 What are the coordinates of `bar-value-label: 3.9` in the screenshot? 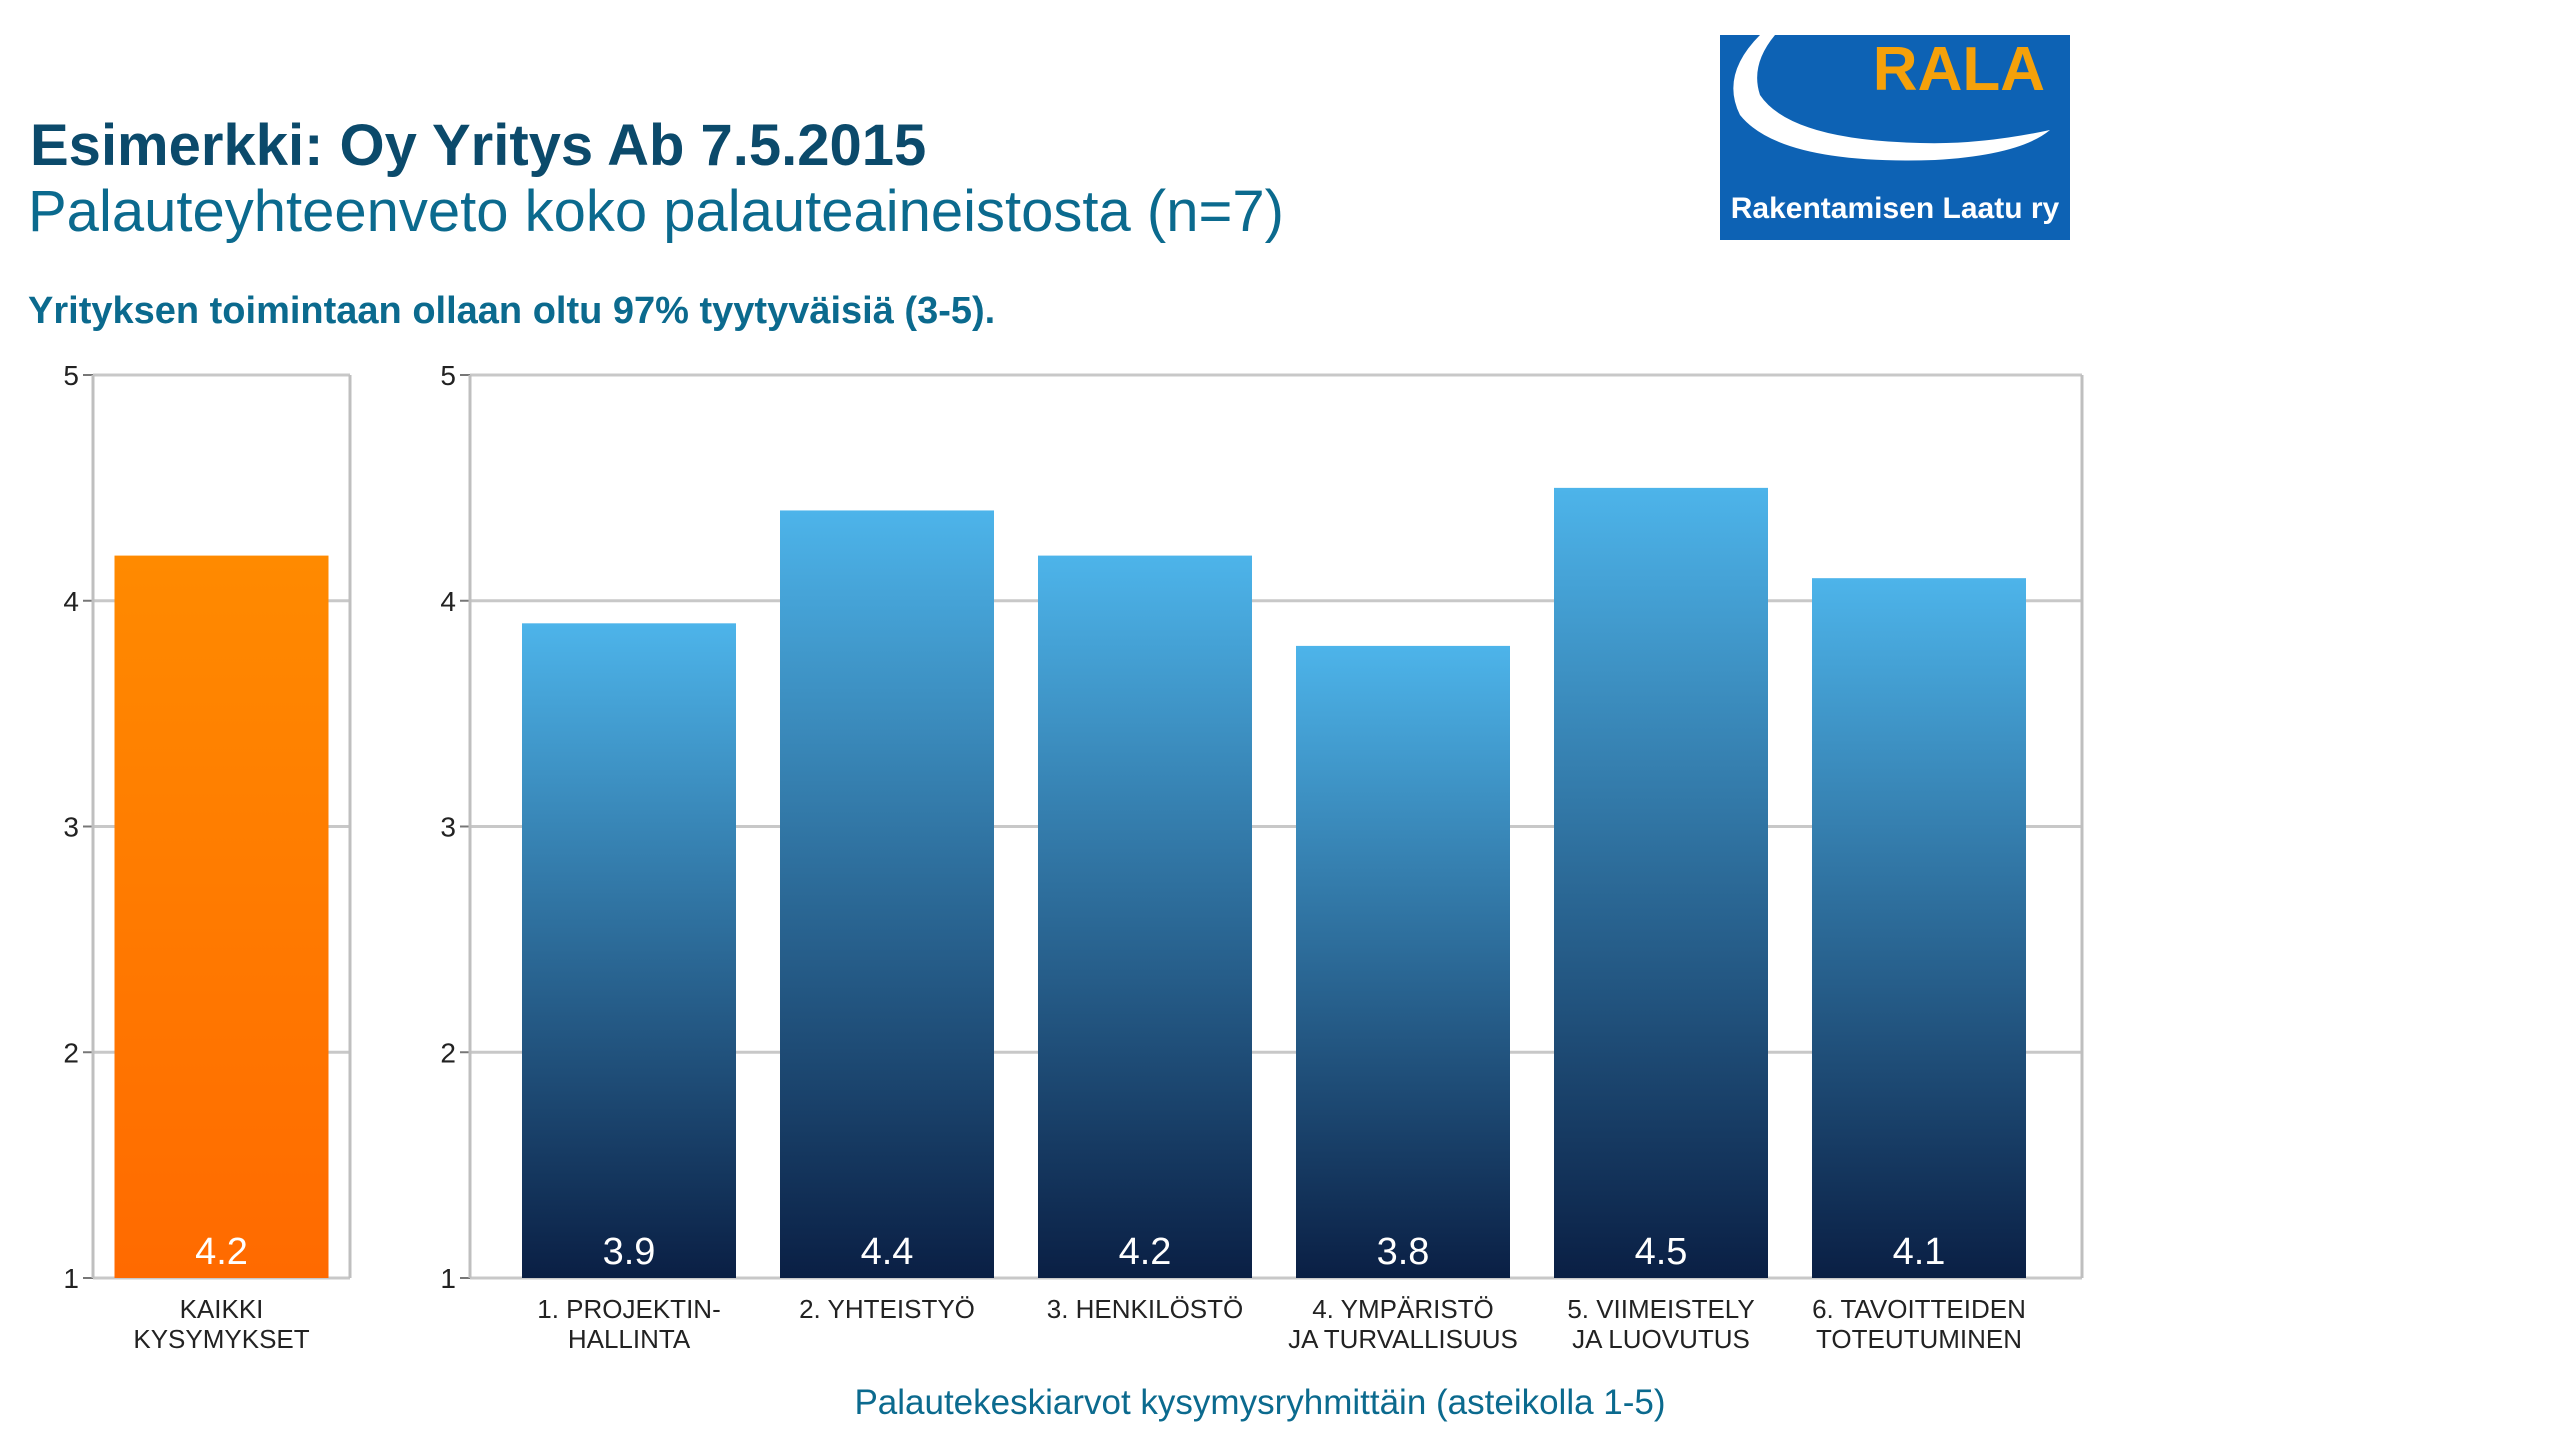 It's located at (629, 1252).